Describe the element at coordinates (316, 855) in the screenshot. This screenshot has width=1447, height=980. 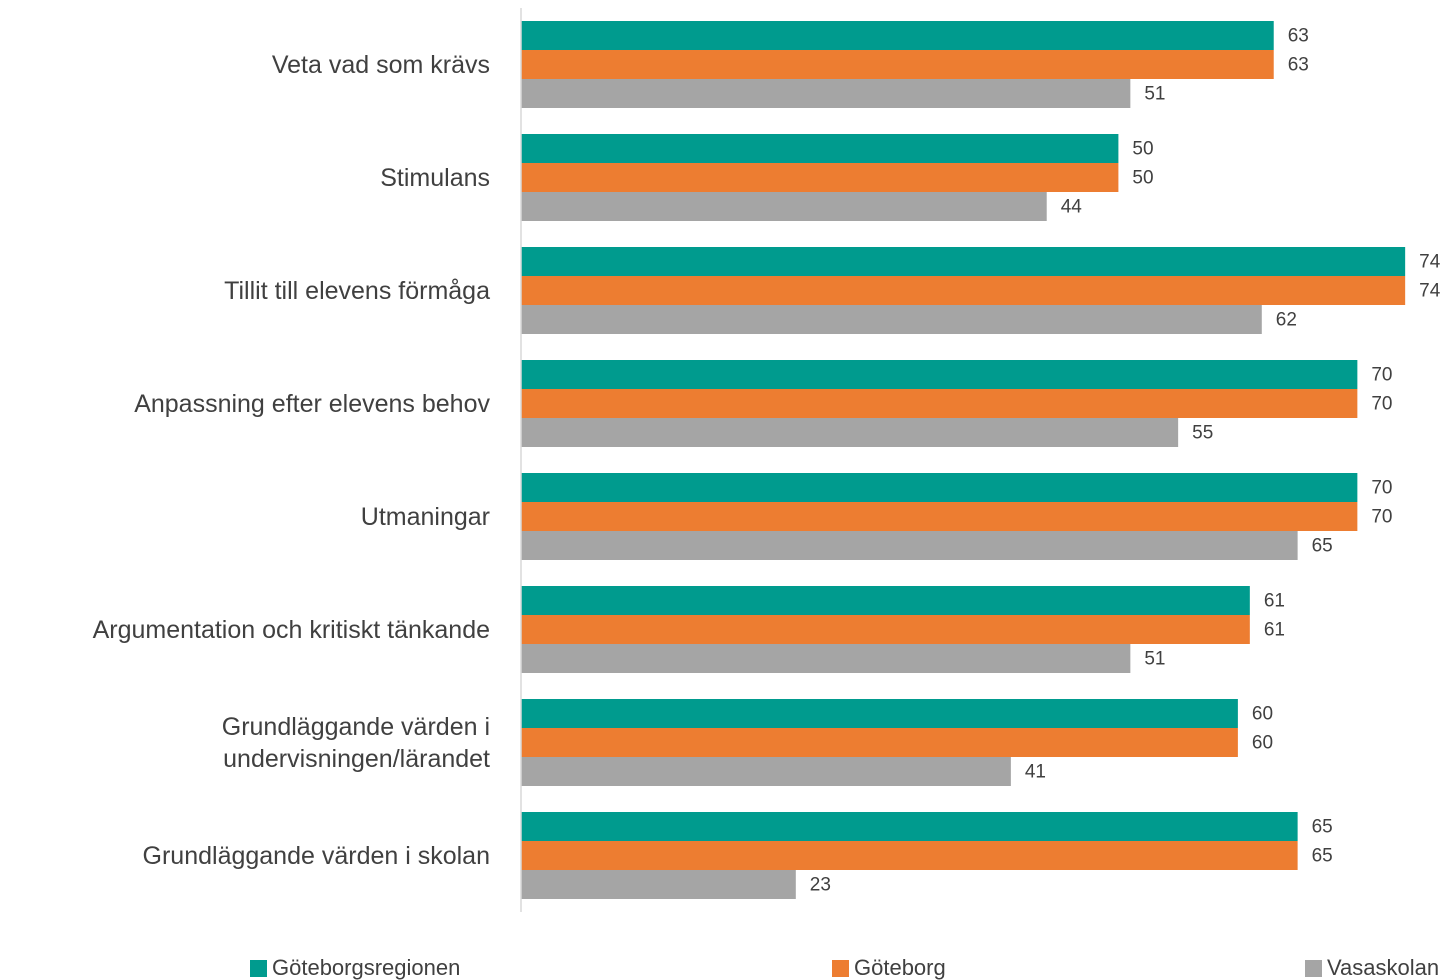
I see `category-label: Grundläggande värden i skolan` at that location.